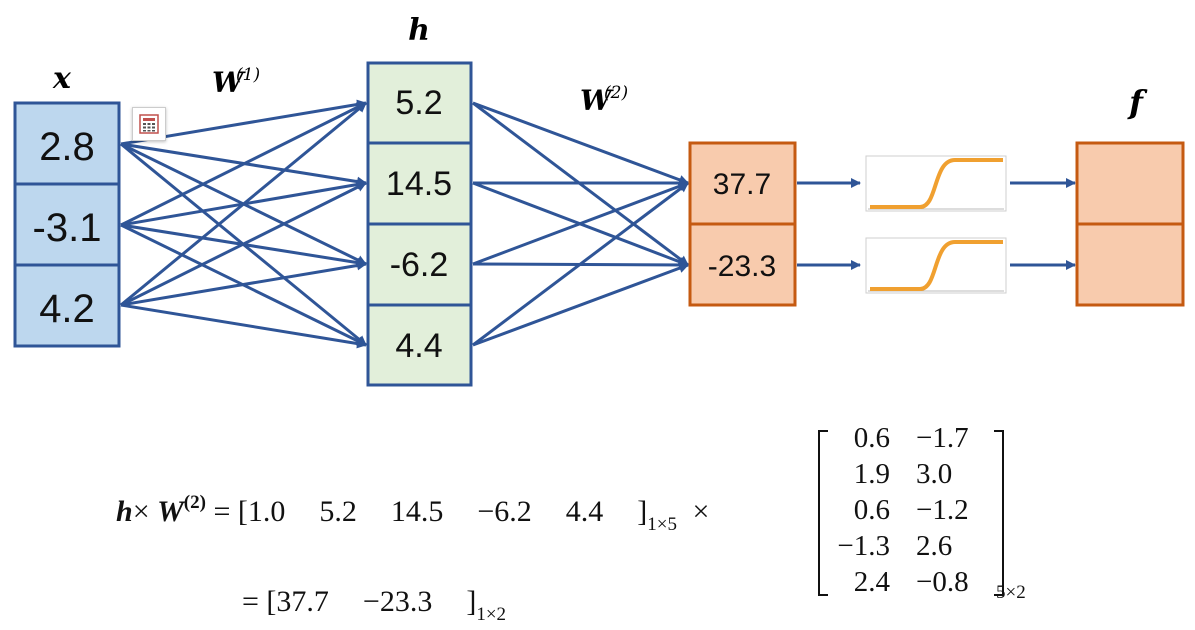 The height and width of the screenshot is (630, 1195). What do you see at coordinates (222, 511) in the screenshot?
I see `eq-equals: =` at bounding box center [222, 511].